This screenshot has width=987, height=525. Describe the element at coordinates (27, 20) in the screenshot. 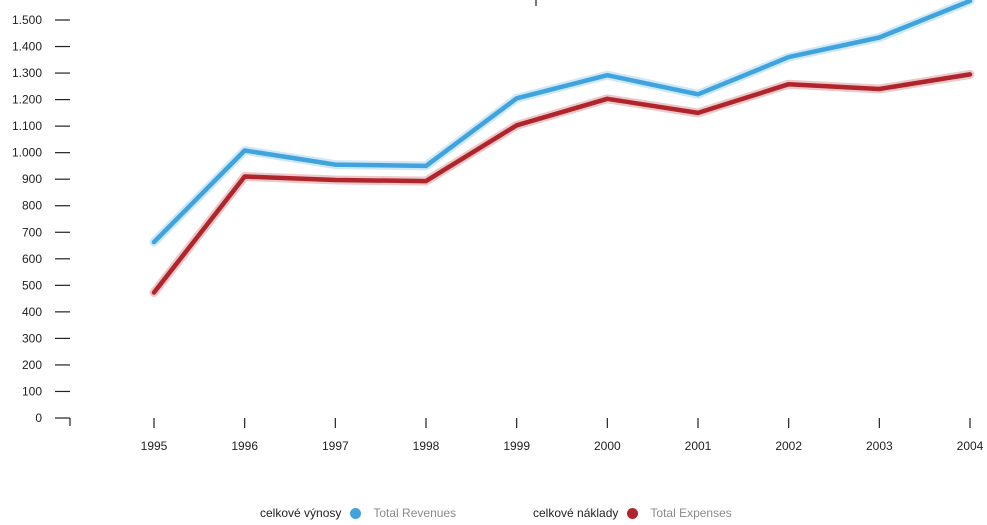

I see `y-tick-label: 1.500` at that location.